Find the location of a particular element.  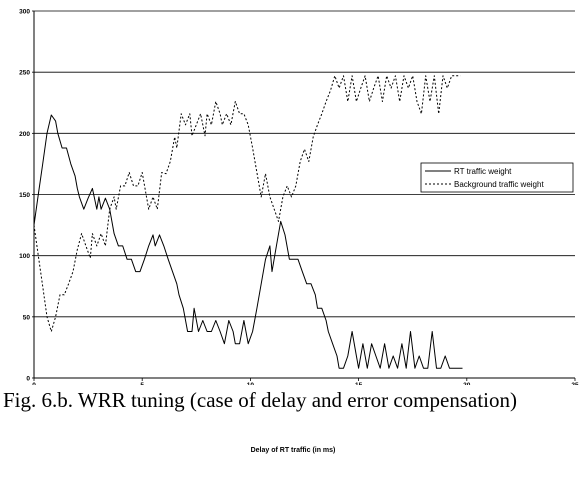

x-tick-labels: 0 5 10 15 20 25 is located at coordinates (305, 381).